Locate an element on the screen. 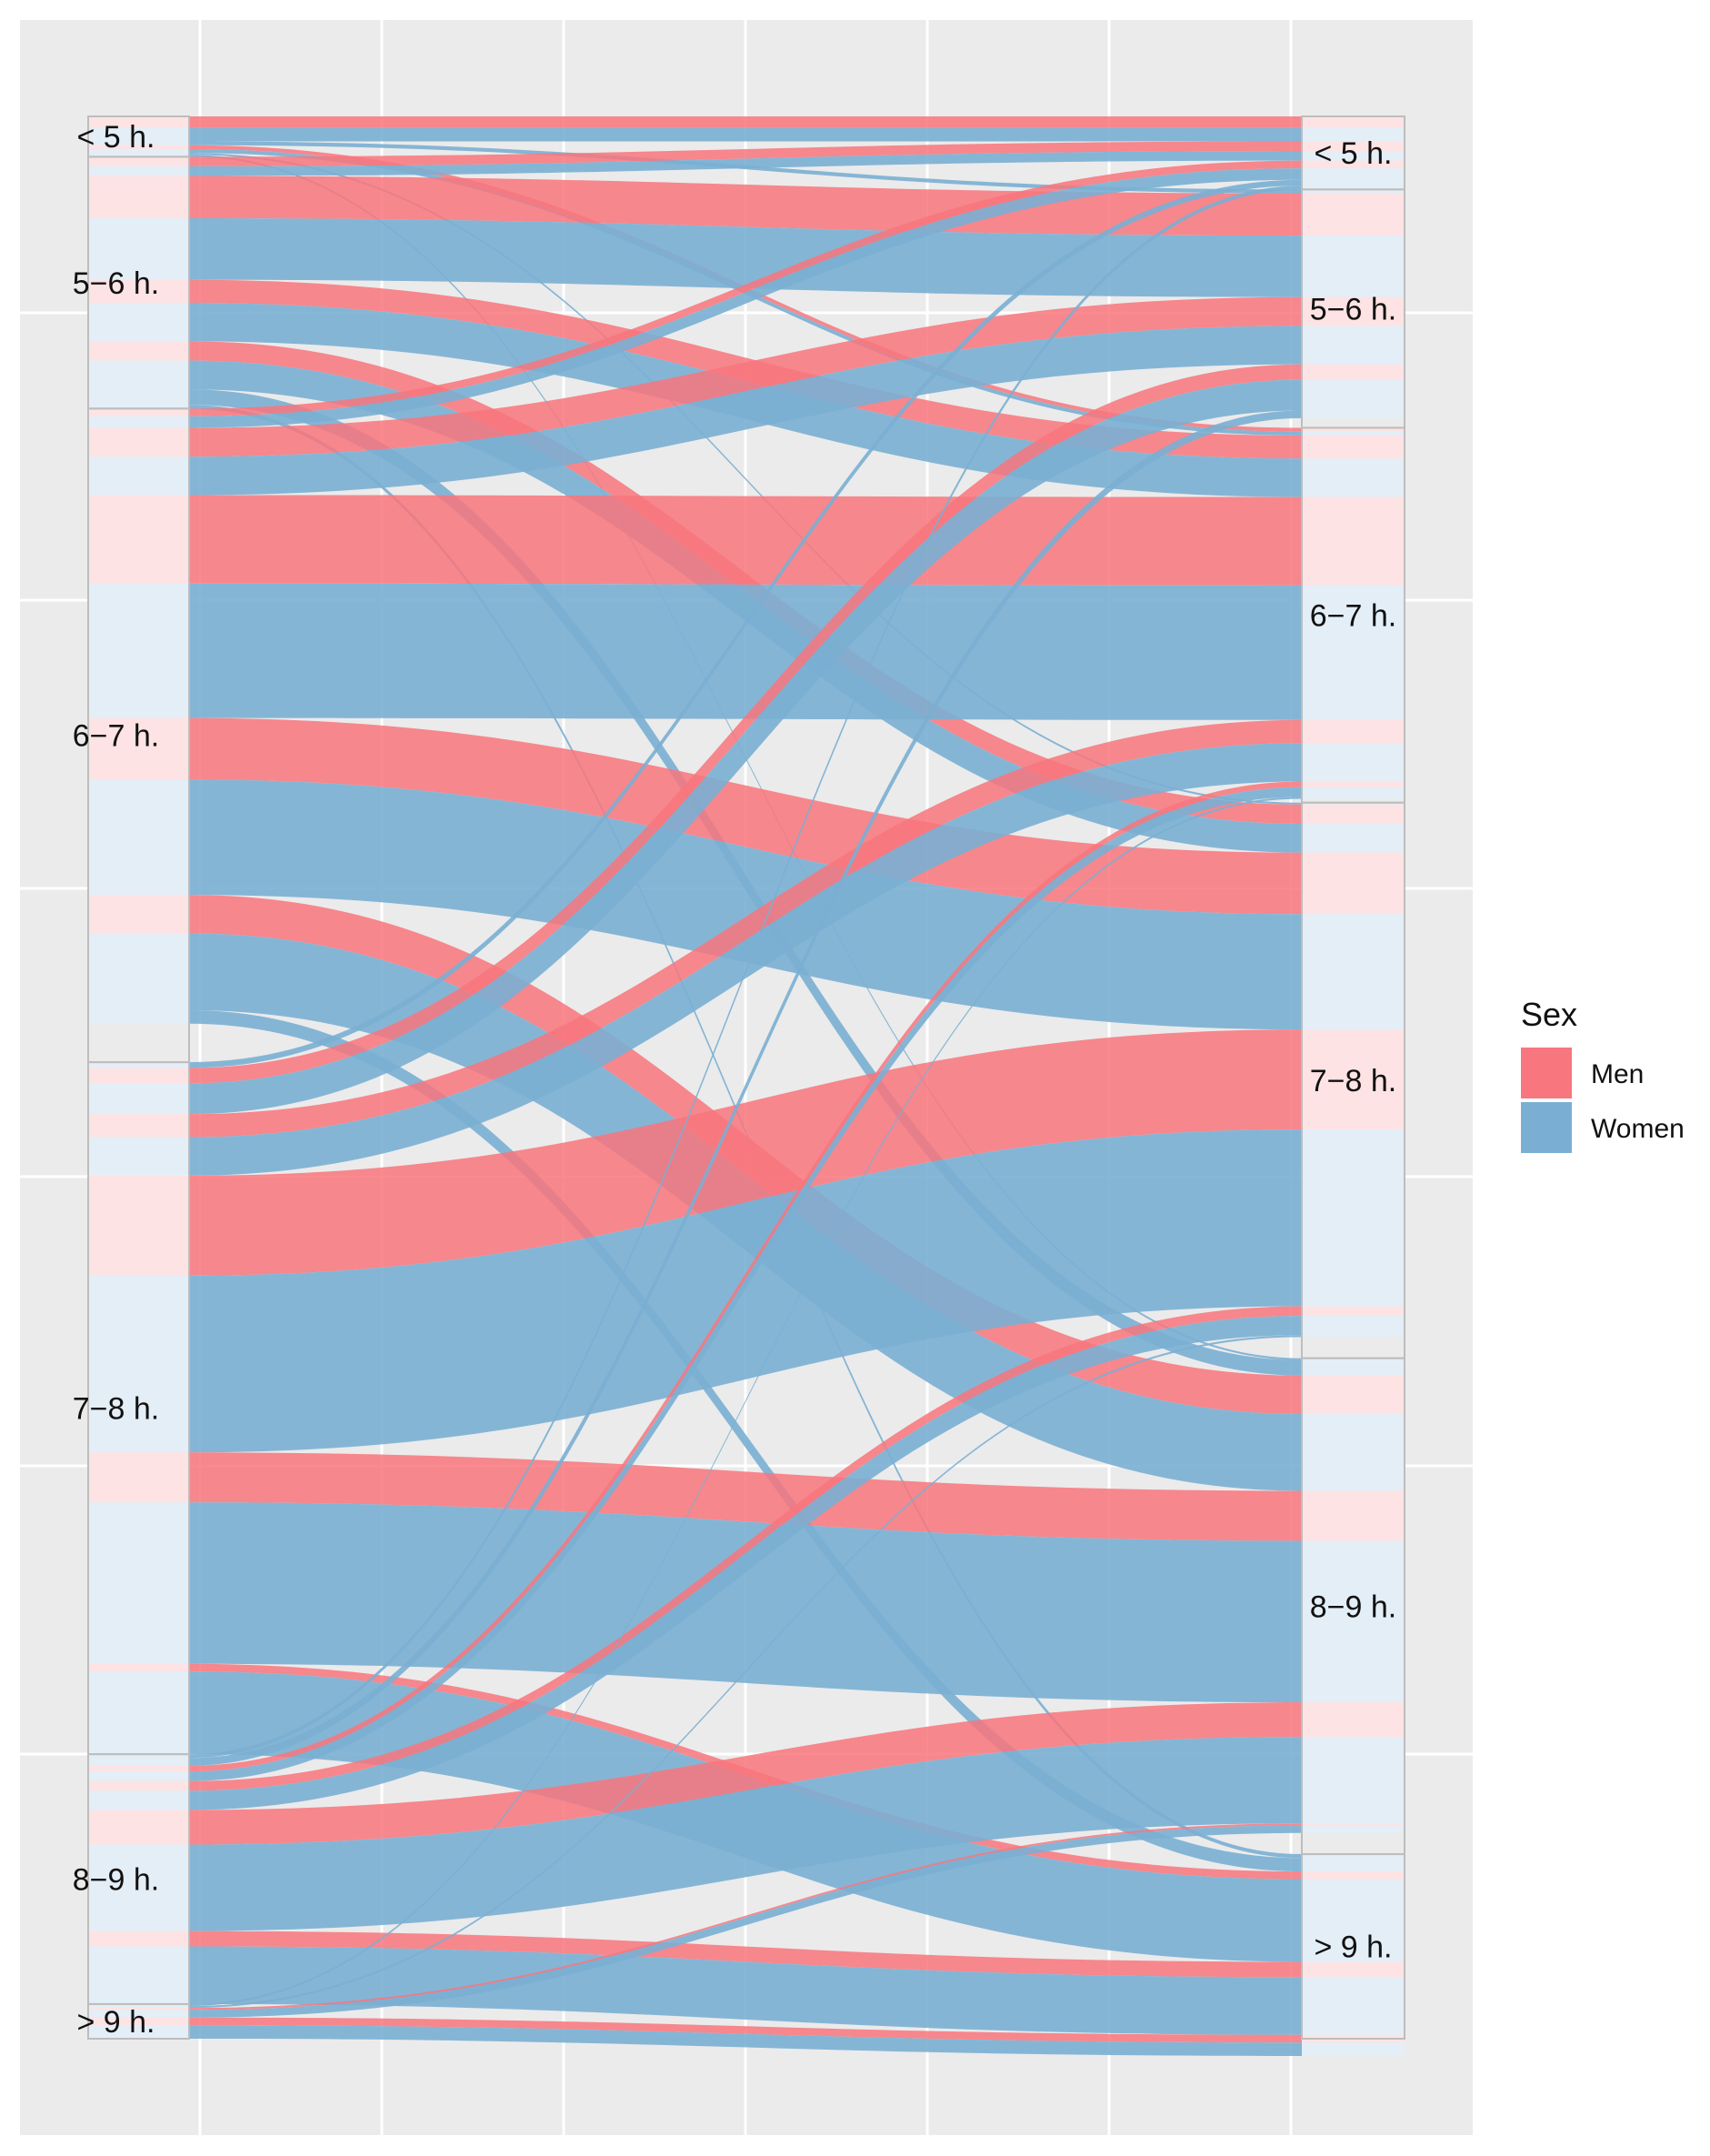 This screenshot has height=2156, width=1710. flow-5-6-h-to-5-6-h-men is located at coordinates (745, 205).